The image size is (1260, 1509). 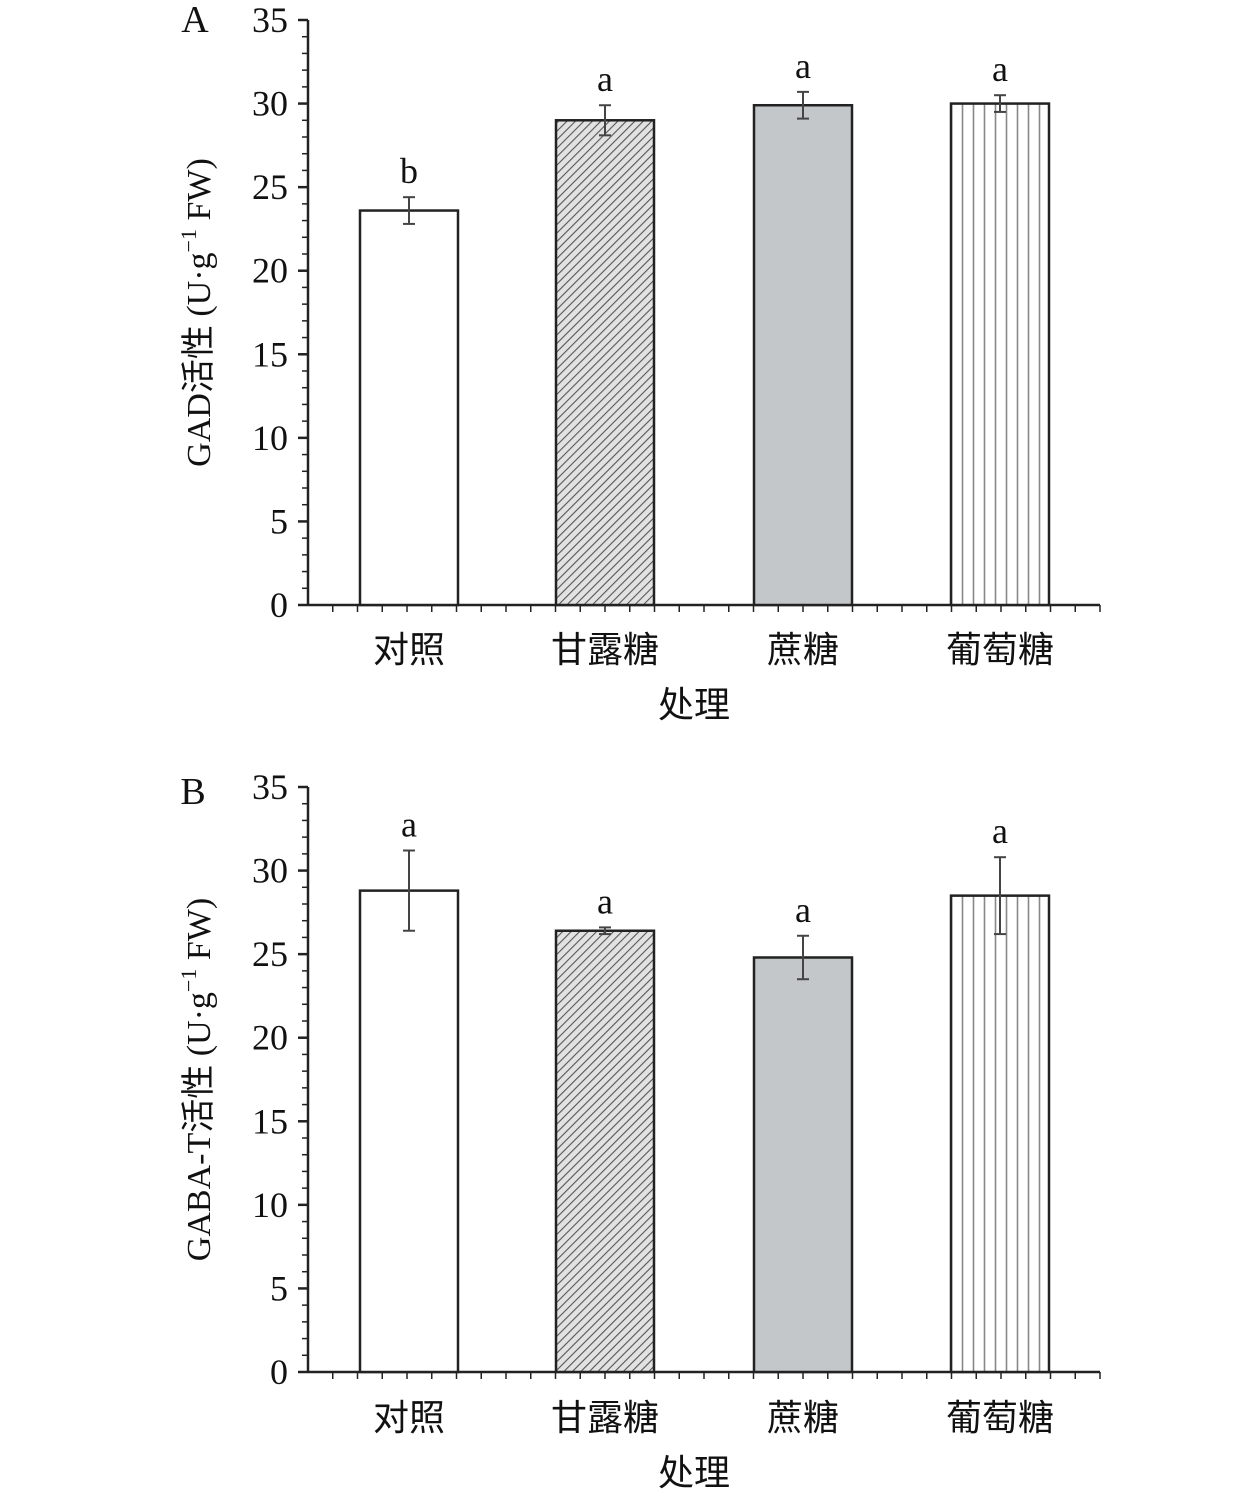 I want to click on y-axis-title: GABA-T活性 (U·g−1 FW), so click(x=197, y=1079).